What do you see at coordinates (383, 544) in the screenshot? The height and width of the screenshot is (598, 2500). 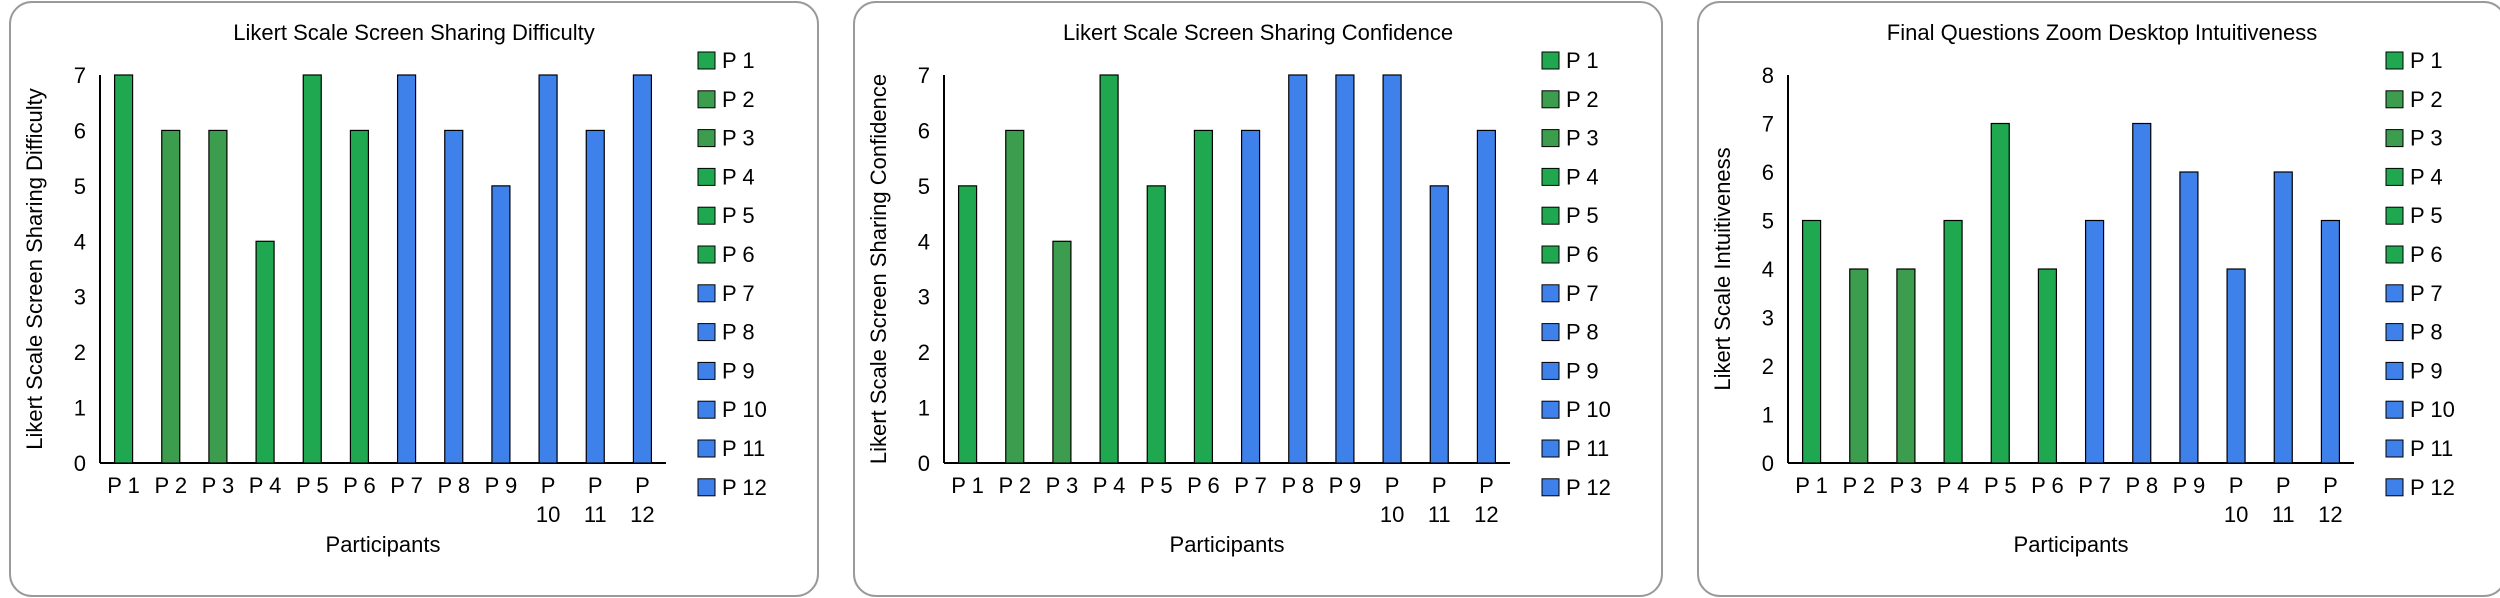 I see `x-axis-label: Participants` at bounding box center [383, 544].